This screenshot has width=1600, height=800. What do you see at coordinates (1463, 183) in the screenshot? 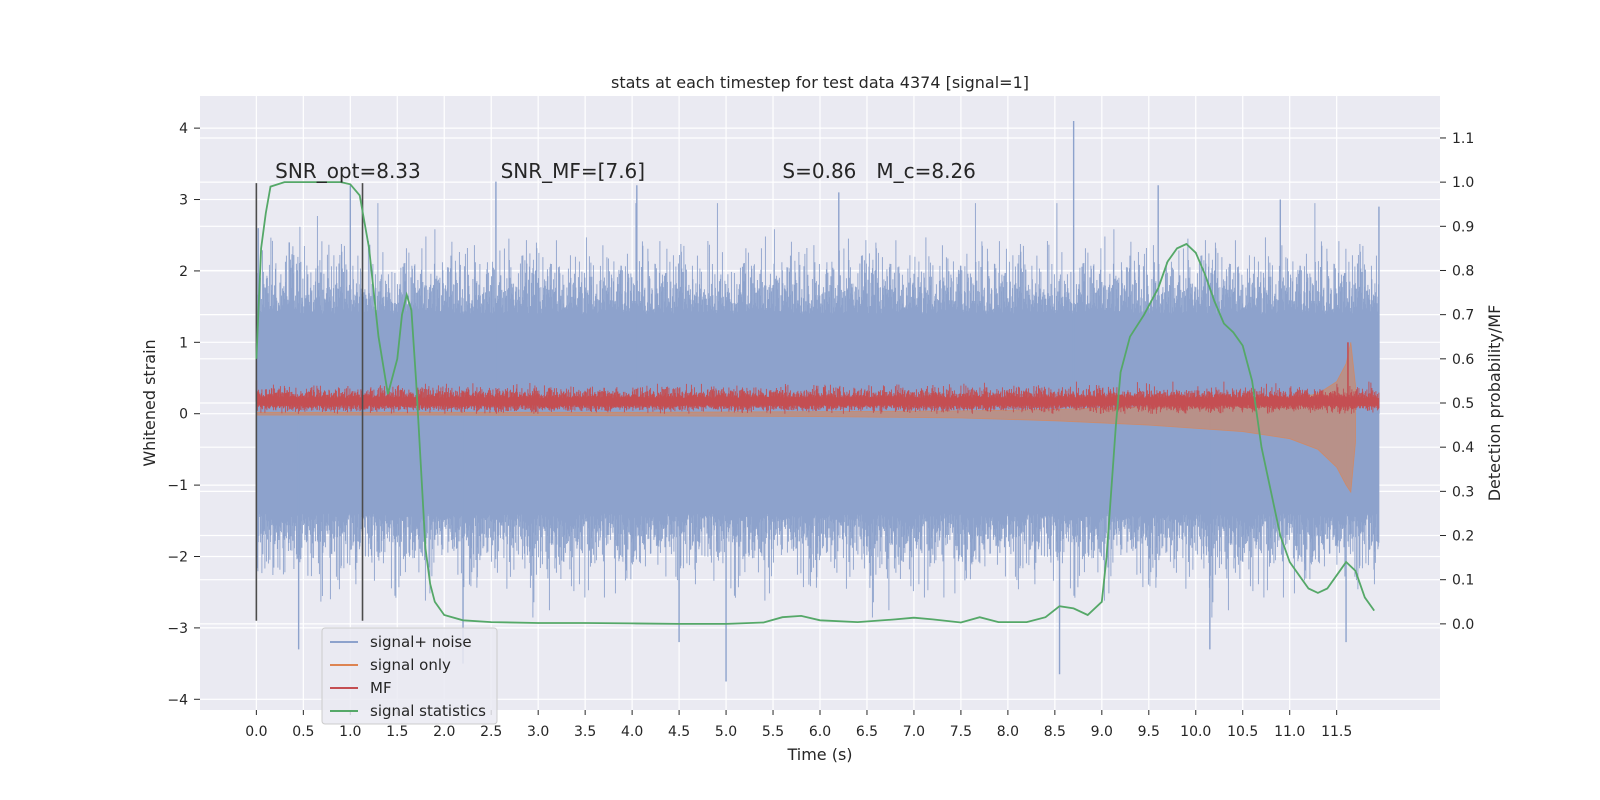
I see `y-right-tick-label: 1.0` at bounding box center [1463, 183].